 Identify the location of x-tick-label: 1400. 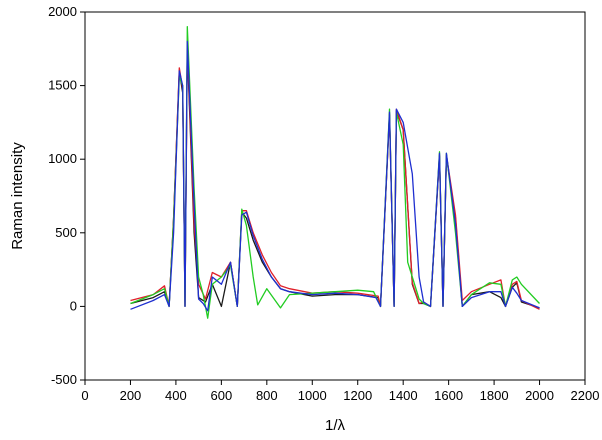
(403, 395).